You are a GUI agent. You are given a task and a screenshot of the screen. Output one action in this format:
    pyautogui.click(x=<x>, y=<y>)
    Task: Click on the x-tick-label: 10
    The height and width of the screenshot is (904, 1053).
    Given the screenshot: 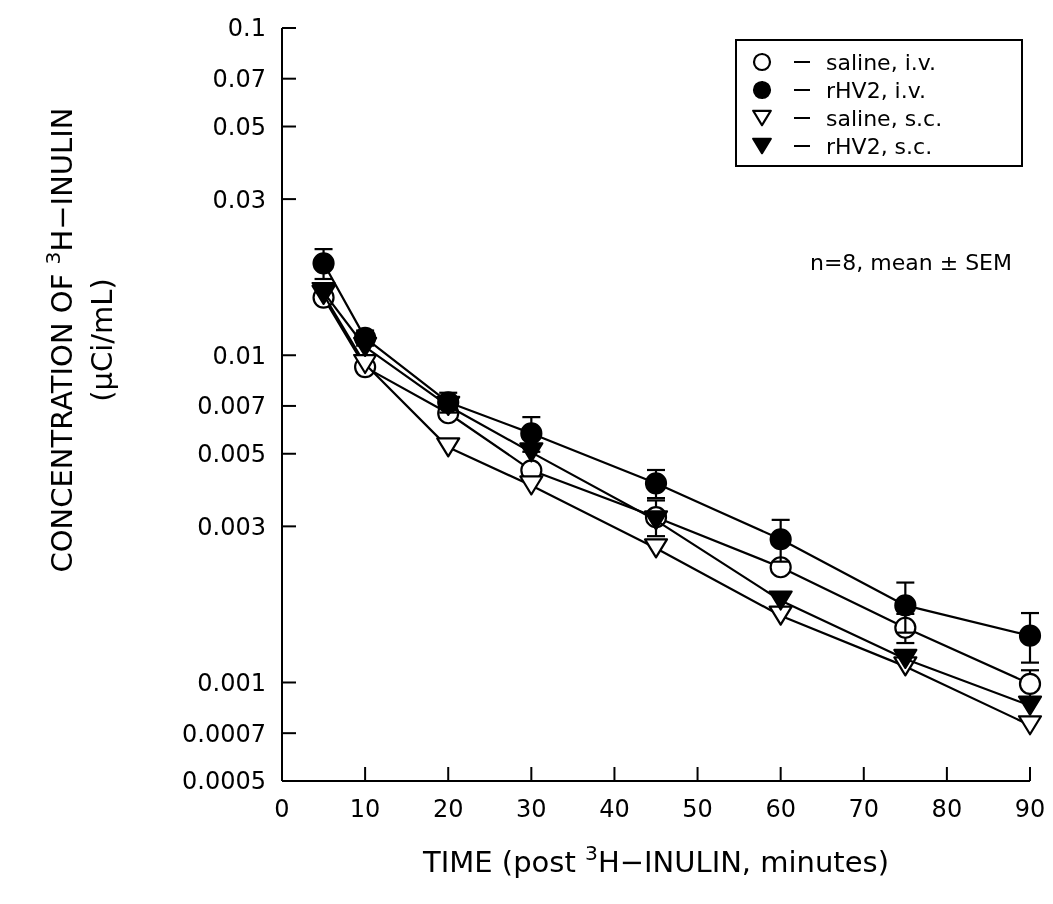 What is the action you would take?
    pyautogui.click(x=365, y=809)
    